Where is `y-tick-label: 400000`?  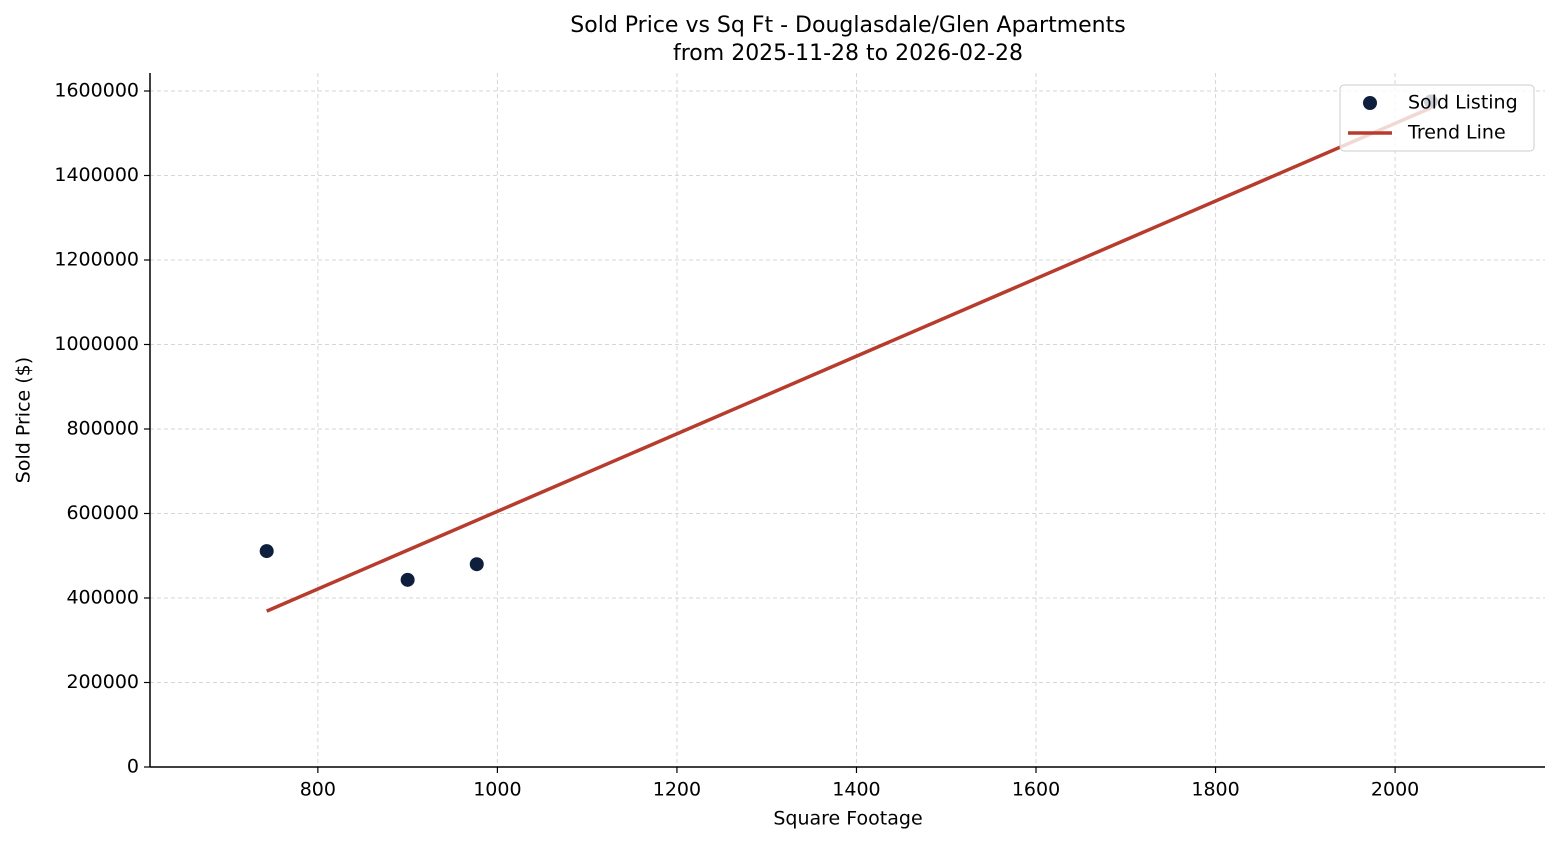 y-tick-label: 400000 is located at coordinates (102, 597).